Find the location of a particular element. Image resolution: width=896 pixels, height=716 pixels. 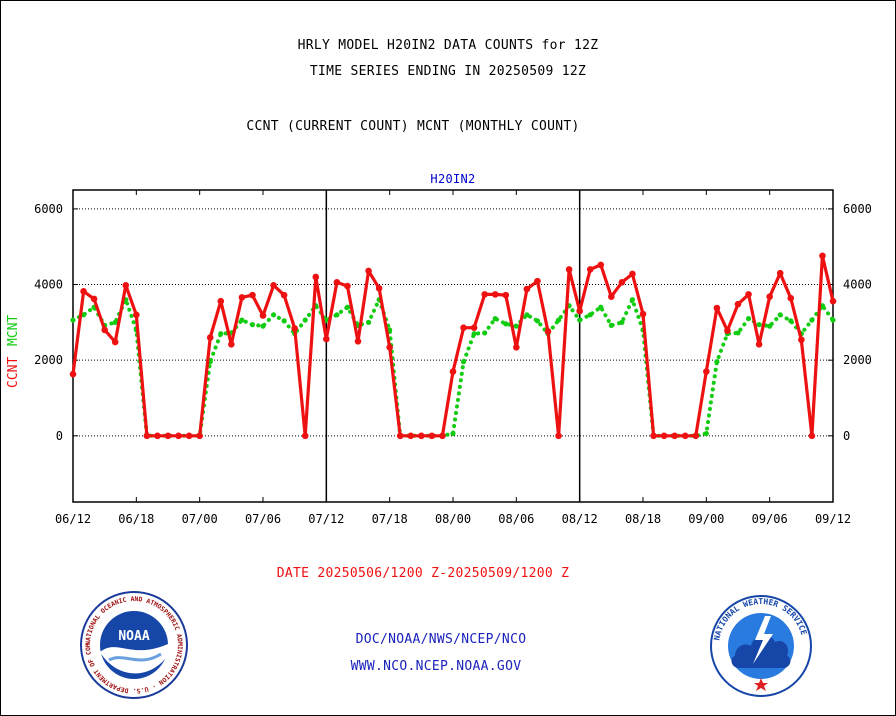

x-tick-label: 08/06 is located at coordinates (516, 519).